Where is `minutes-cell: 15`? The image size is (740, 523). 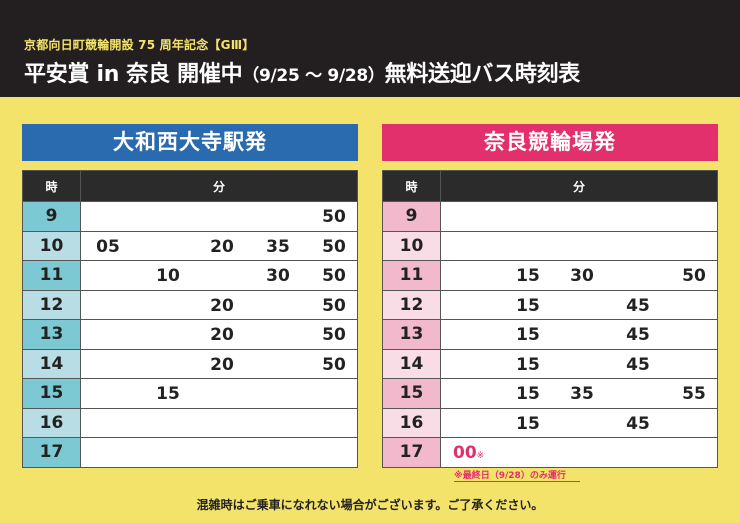 minutes-cell: 15 is located at coordinates (219, 393).